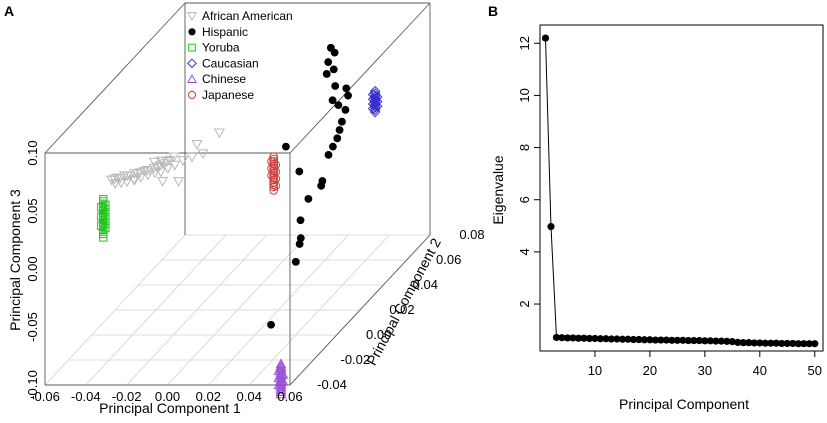 This screenshot has height=423, width=827. I want to click on legend-marker-african-american, so click(192, 17).